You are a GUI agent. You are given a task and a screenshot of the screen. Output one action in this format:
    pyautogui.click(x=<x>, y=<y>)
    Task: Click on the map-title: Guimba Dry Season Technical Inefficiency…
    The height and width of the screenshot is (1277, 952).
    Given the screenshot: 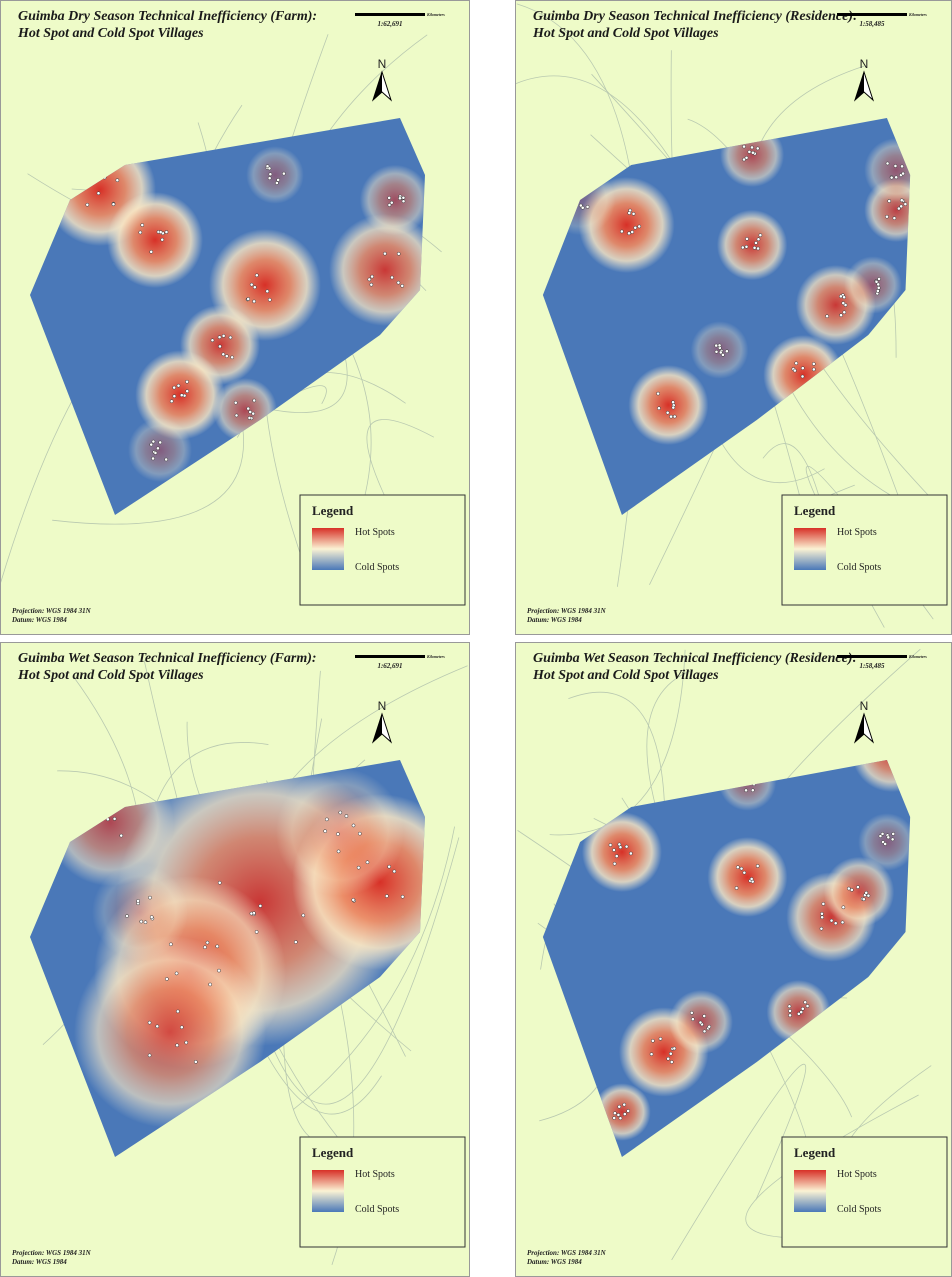 What is the action you would take?
    pyautogui.click(x=167, y=16)
    